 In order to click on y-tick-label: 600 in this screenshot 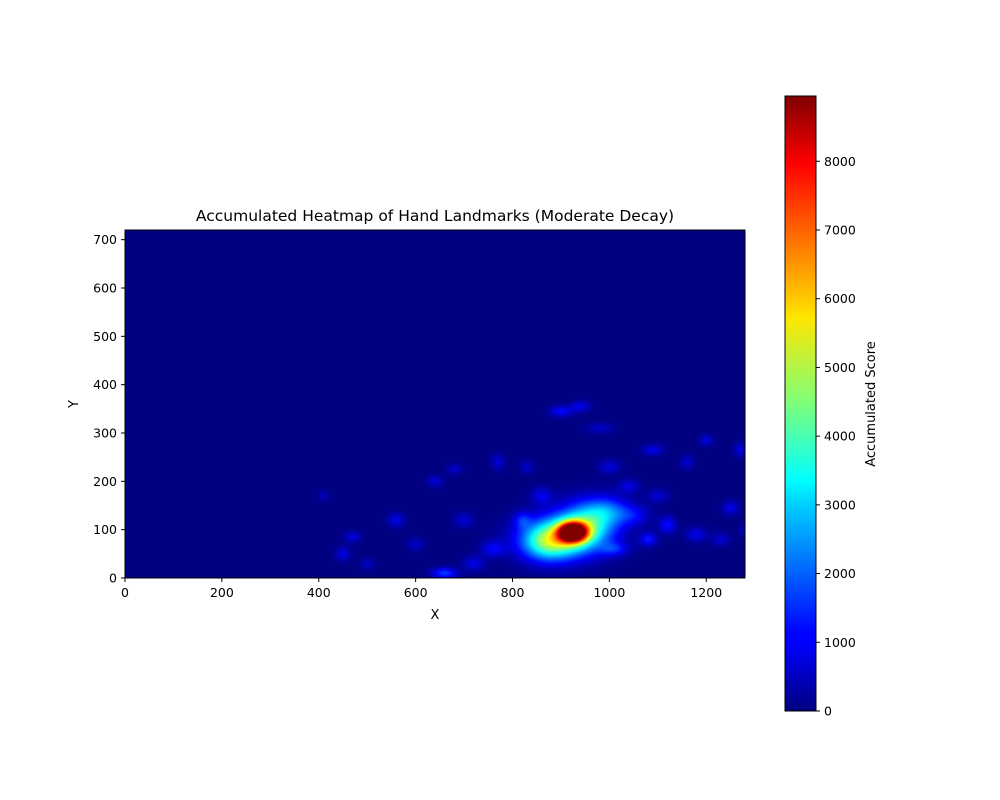, I will do `click(105, 288)`.